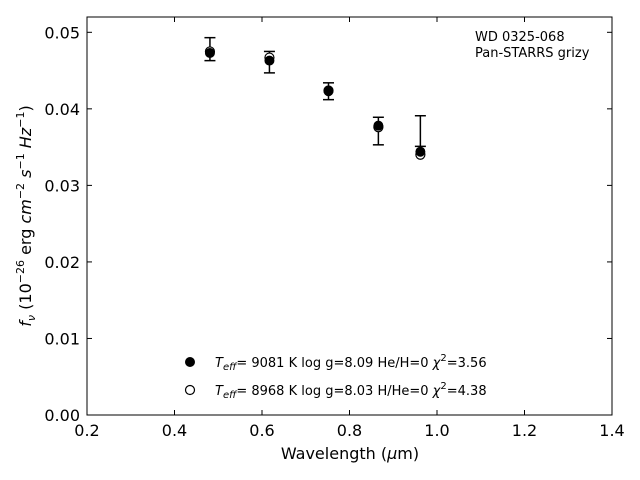  I want to click on x-tick-label-1: 0.4, so click(174, 430).